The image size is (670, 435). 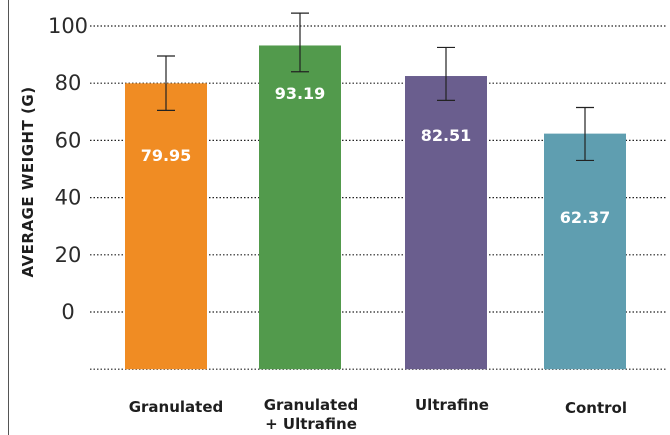 What do you see at coordinates (446, 135) in the screenshot?
I see `value-label: 82.51` at bounding box center [446, 135].